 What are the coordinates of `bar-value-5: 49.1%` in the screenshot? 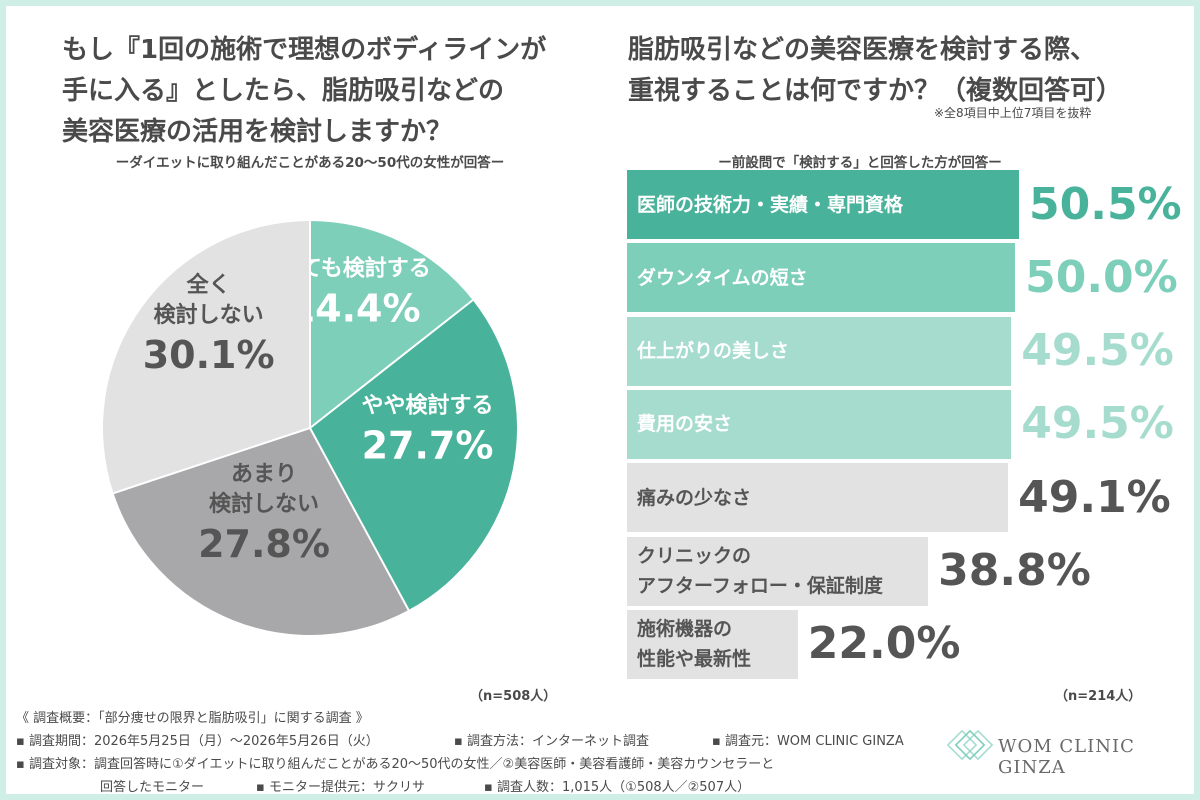 It's located at (1094, 497).